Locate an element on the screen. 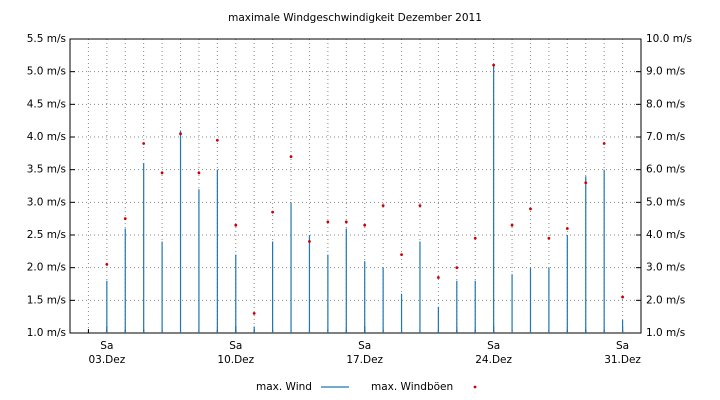  y2-tick-label: 9.0 m/s is located at coordinates (665, 72).